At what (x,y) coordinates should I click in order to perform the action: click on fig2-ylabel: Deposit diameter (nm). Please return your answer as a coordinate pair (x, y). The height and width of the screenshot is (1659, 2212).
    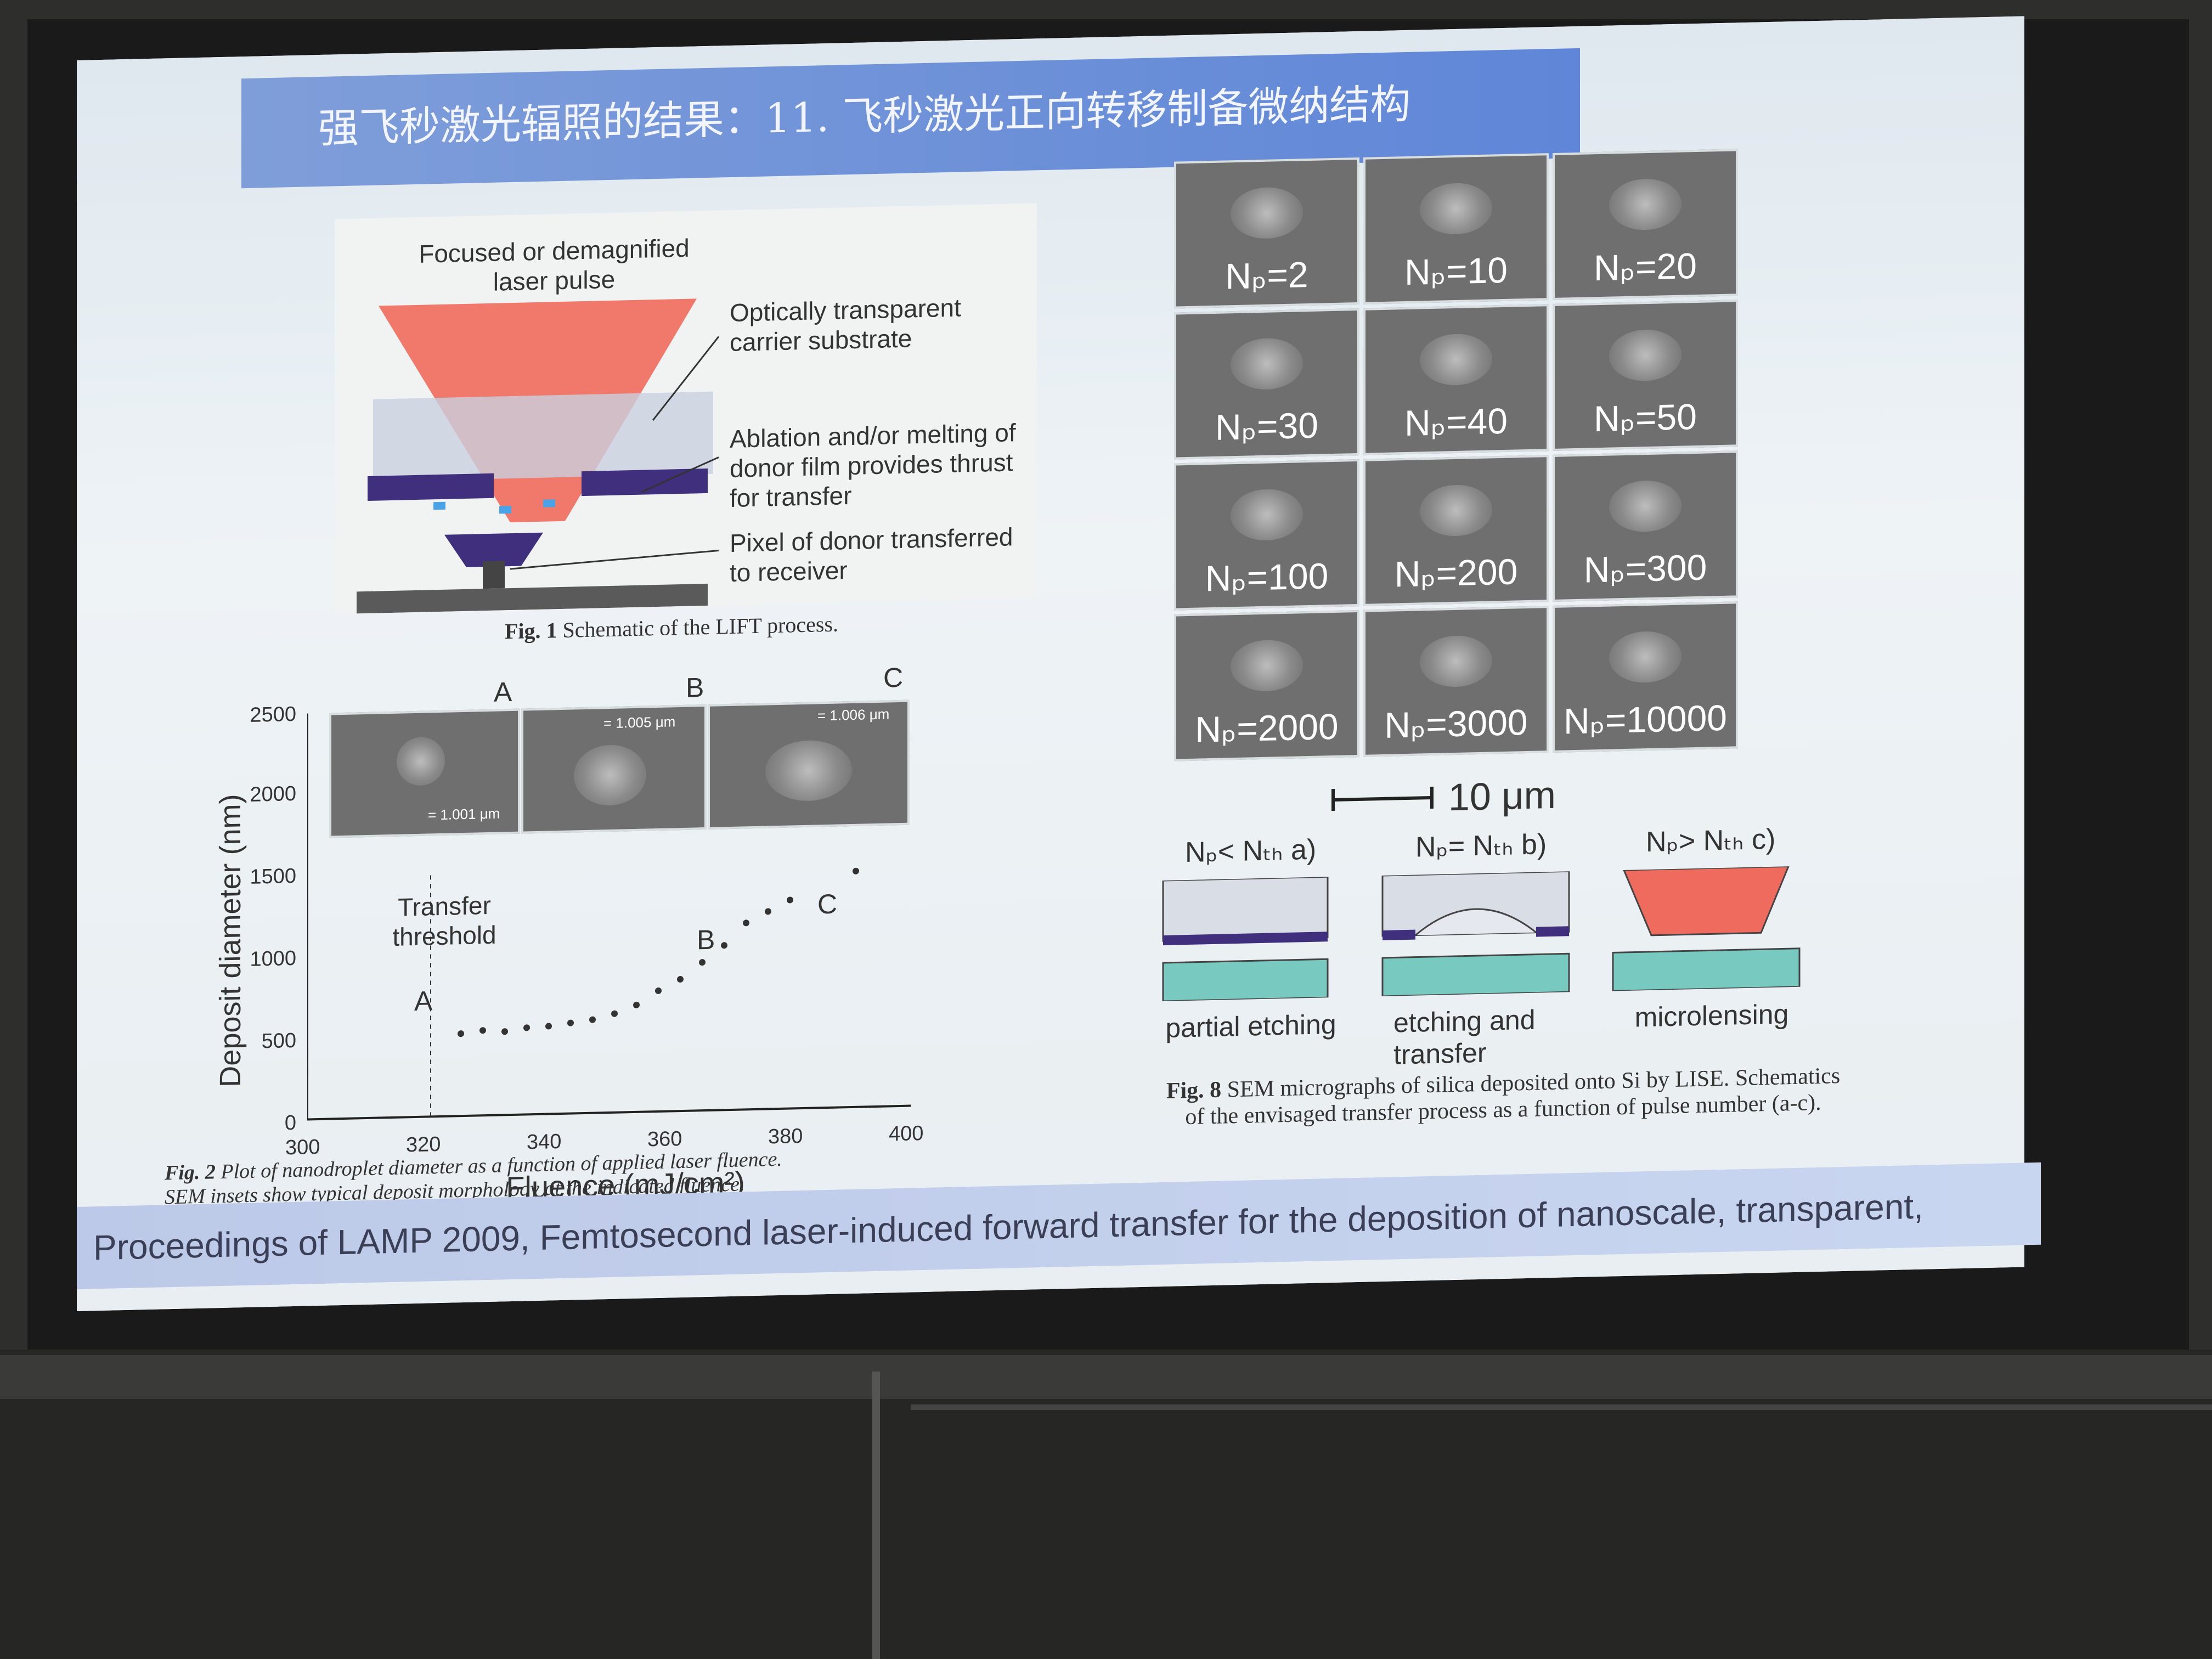
    Looking at the image, I should click on (231, 940).